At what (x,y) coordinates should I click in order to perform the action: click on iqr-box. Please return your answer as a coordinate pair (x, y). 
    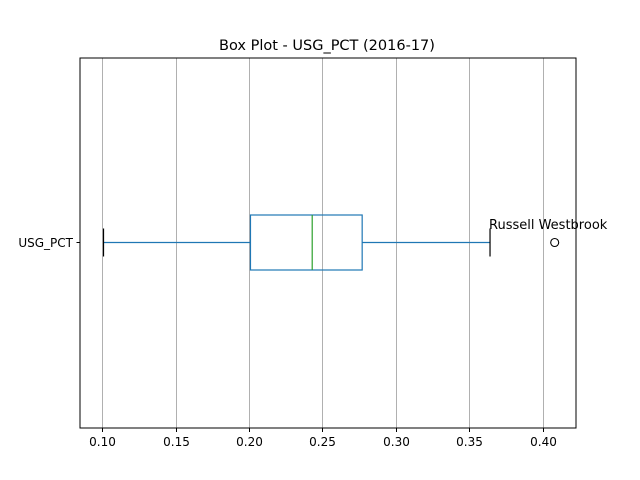
    Looking at the image, I should click on (306, 242).